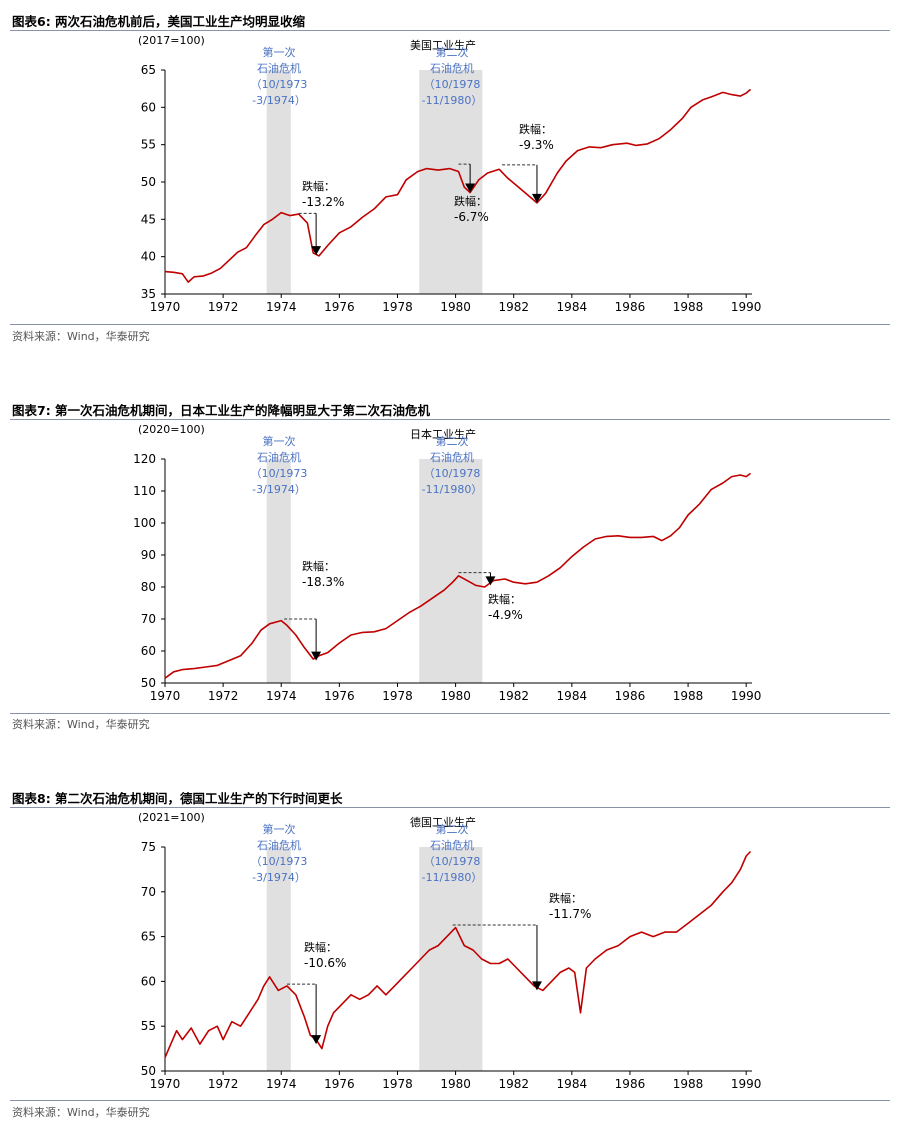 This screenshot has width=905, height=1133. What do you see at coordinates (144, 459) in the screenshot?
I see `y-tick-label: 120` at bounding box center [144, 459].